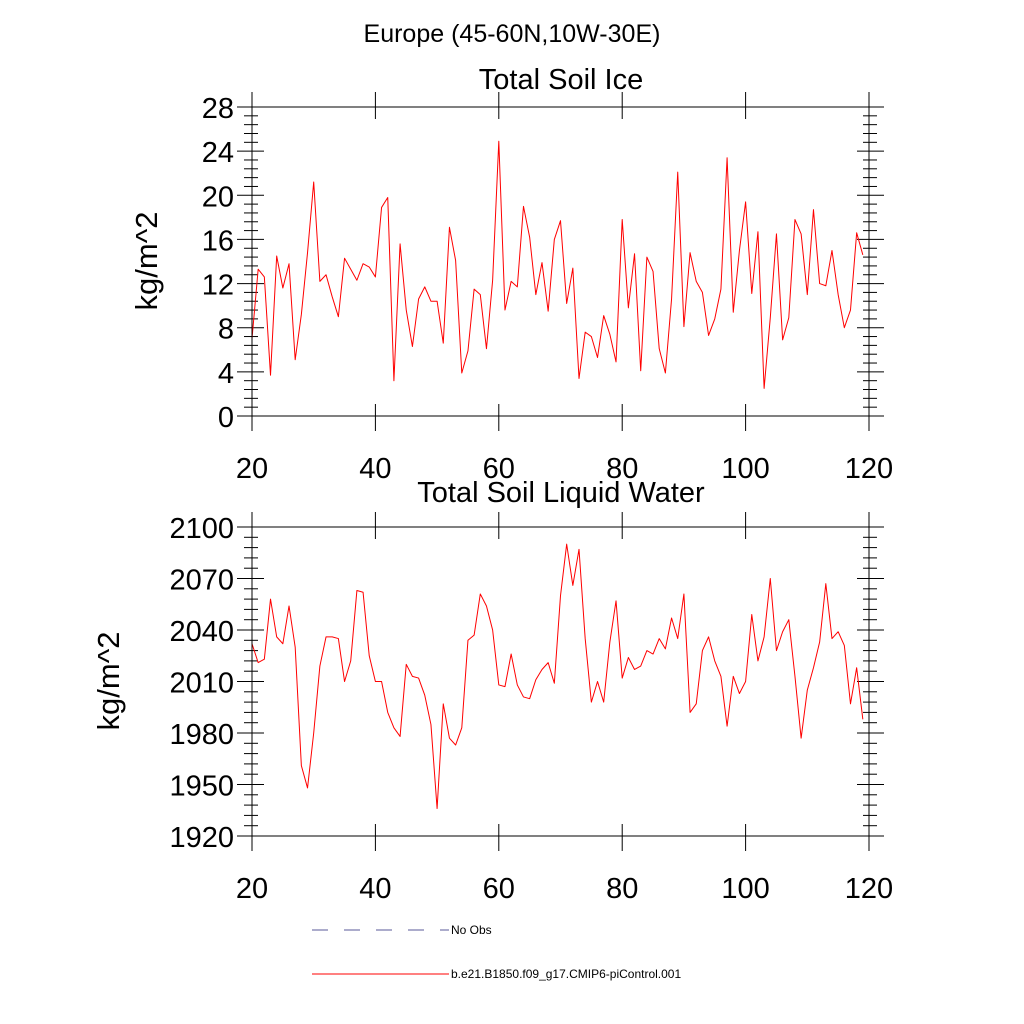 This screenshot has height=1024, width=1024. Describe the element at coordinates (201, 787) in the screenshot. I see `y-tick-label: 1950` at that location.